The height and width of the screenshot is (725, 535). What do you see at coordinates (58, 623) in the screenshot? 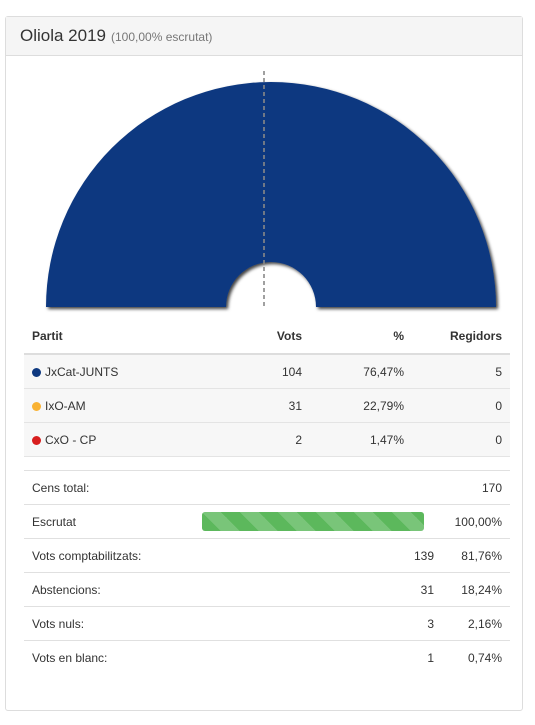
I see `null-label: Vots nuls:` at bounding box center [58, 623].